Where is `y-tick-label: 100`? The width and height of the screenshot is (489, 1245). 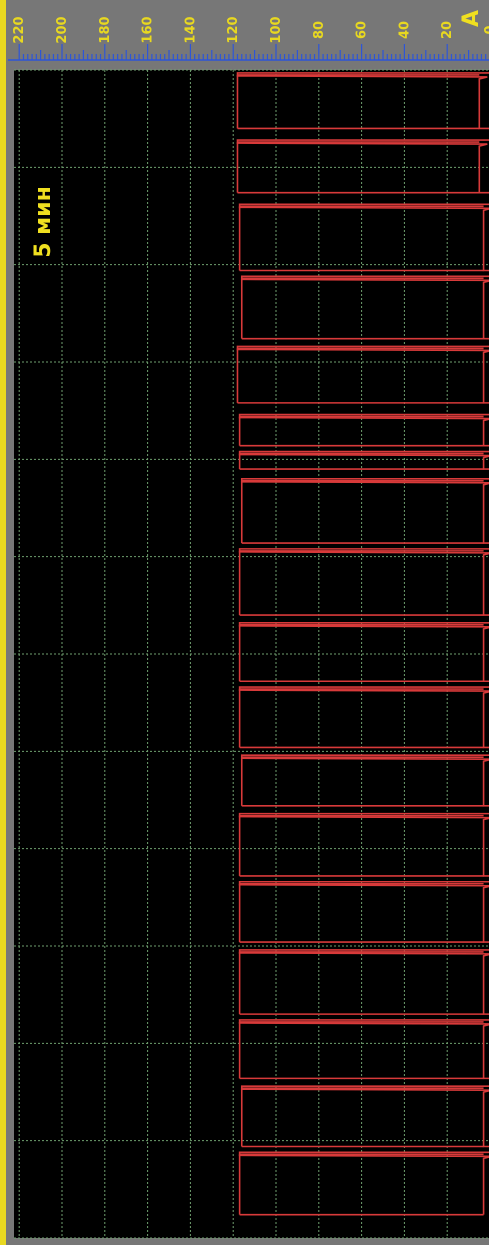 y-tick-label: 100 is located at coordinates (276, 29).